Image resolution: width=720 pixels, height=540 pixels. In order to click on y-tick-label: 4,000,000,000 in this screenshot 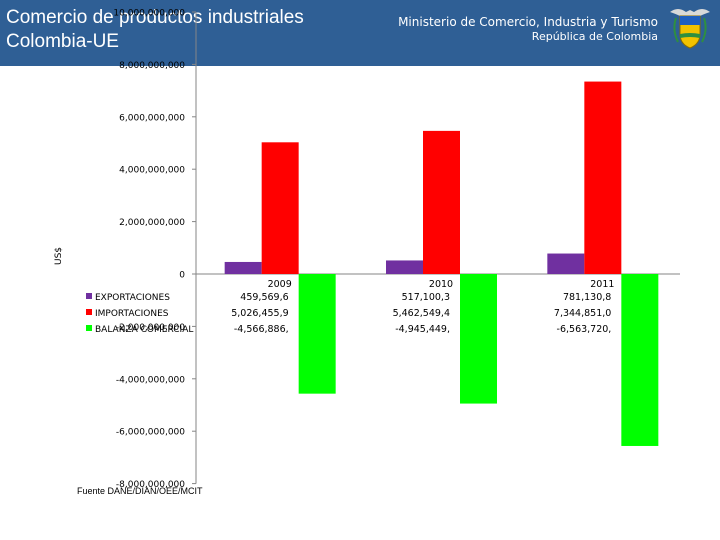, I will do `click(152, 171)`.